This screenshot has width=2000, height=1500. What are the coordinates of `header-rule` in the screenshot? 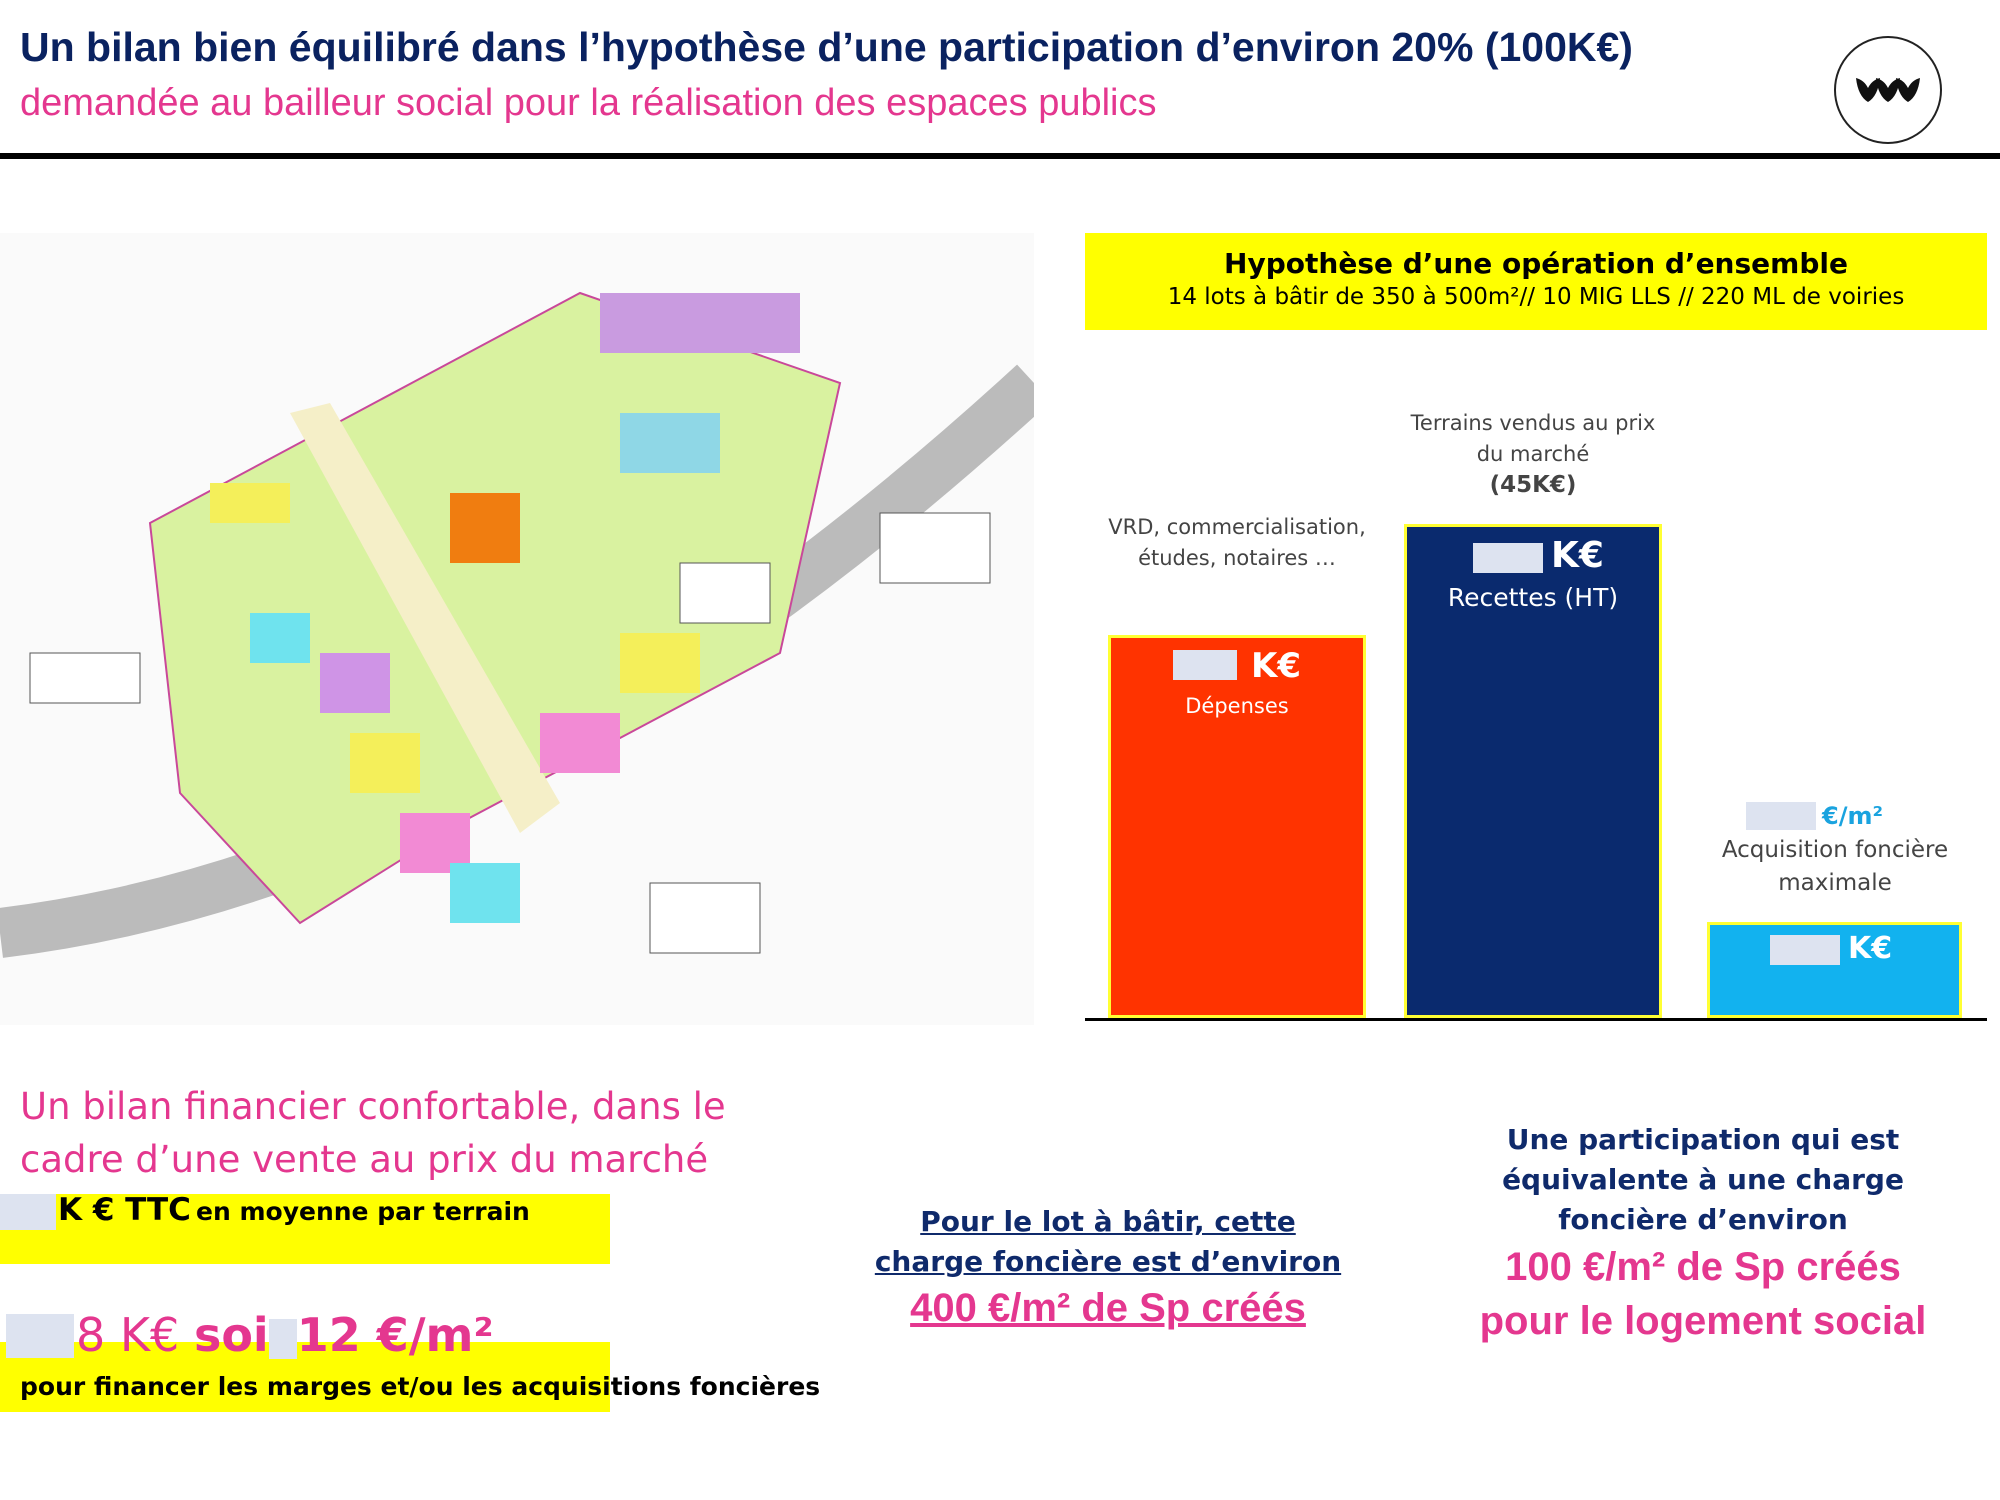 It's located at (1000, 156).